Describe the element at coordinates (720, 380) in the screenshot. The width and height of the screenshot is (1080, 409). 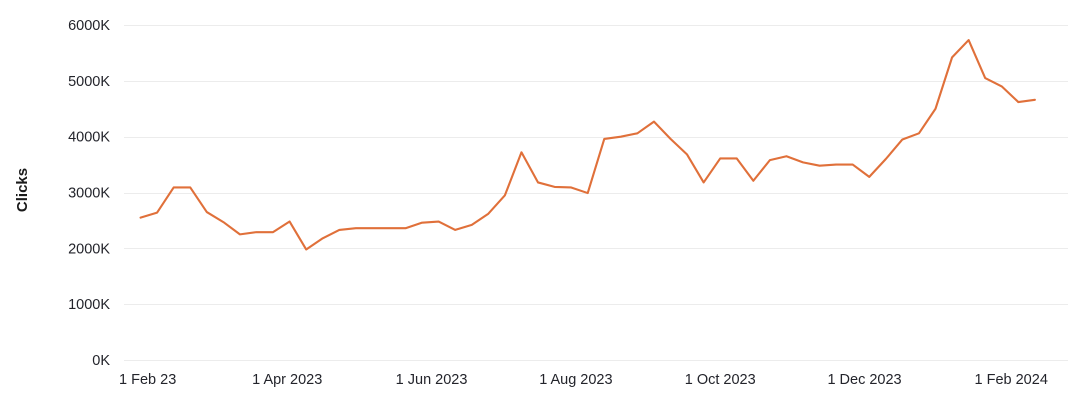
I see `x-tick-label: 1 Oct 2023` at that location.